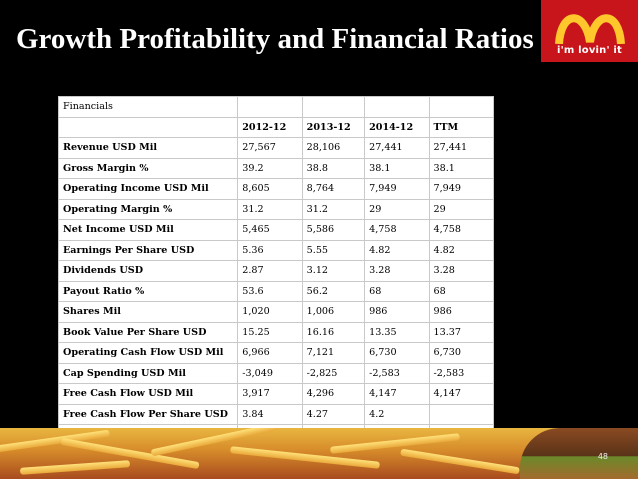 The height and width of the screenshot is (479, 638). What do you see at coordinates (333, 230) in the screenshot?
I see `table-cell: 5,586` at bounding box center [333, 230].